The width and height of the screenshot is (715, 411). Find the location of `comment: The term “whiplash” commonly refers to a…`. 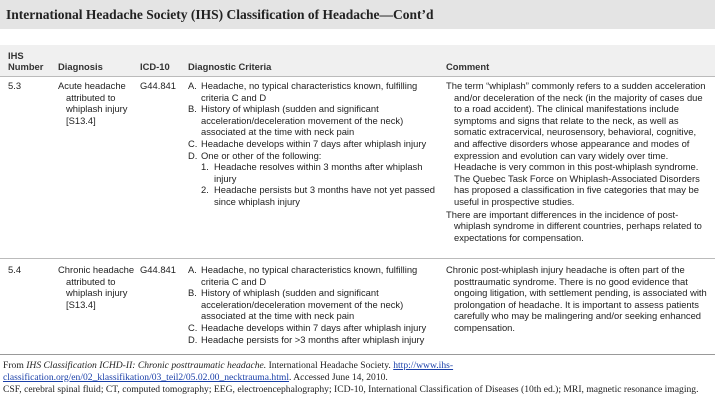

comment: The term “whiplash” commonly refers to a… is located at coordinates (577, 161).